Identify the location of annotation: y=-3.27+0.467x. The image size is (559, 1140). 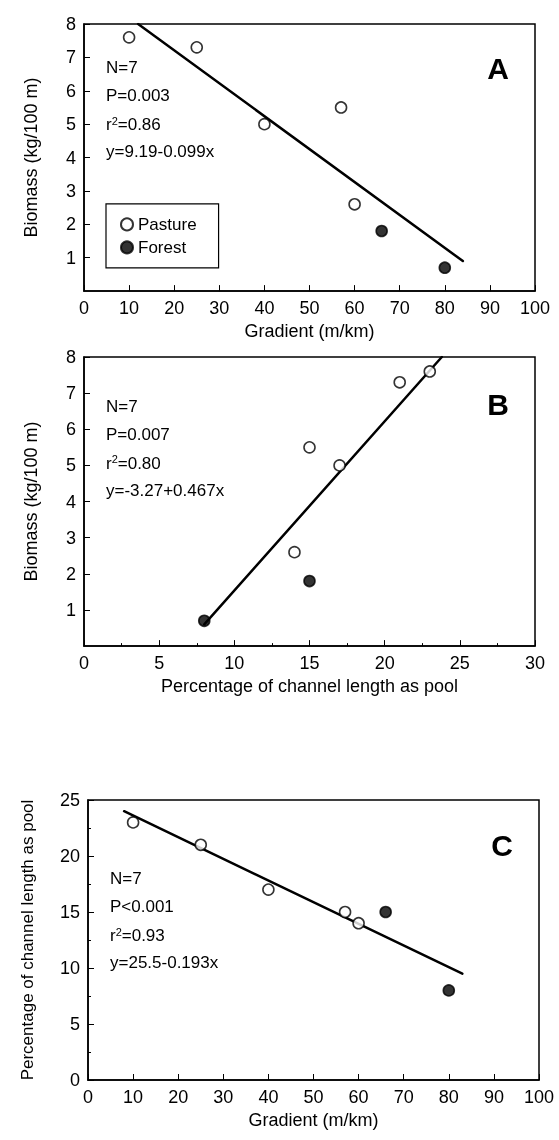
(165, 490).